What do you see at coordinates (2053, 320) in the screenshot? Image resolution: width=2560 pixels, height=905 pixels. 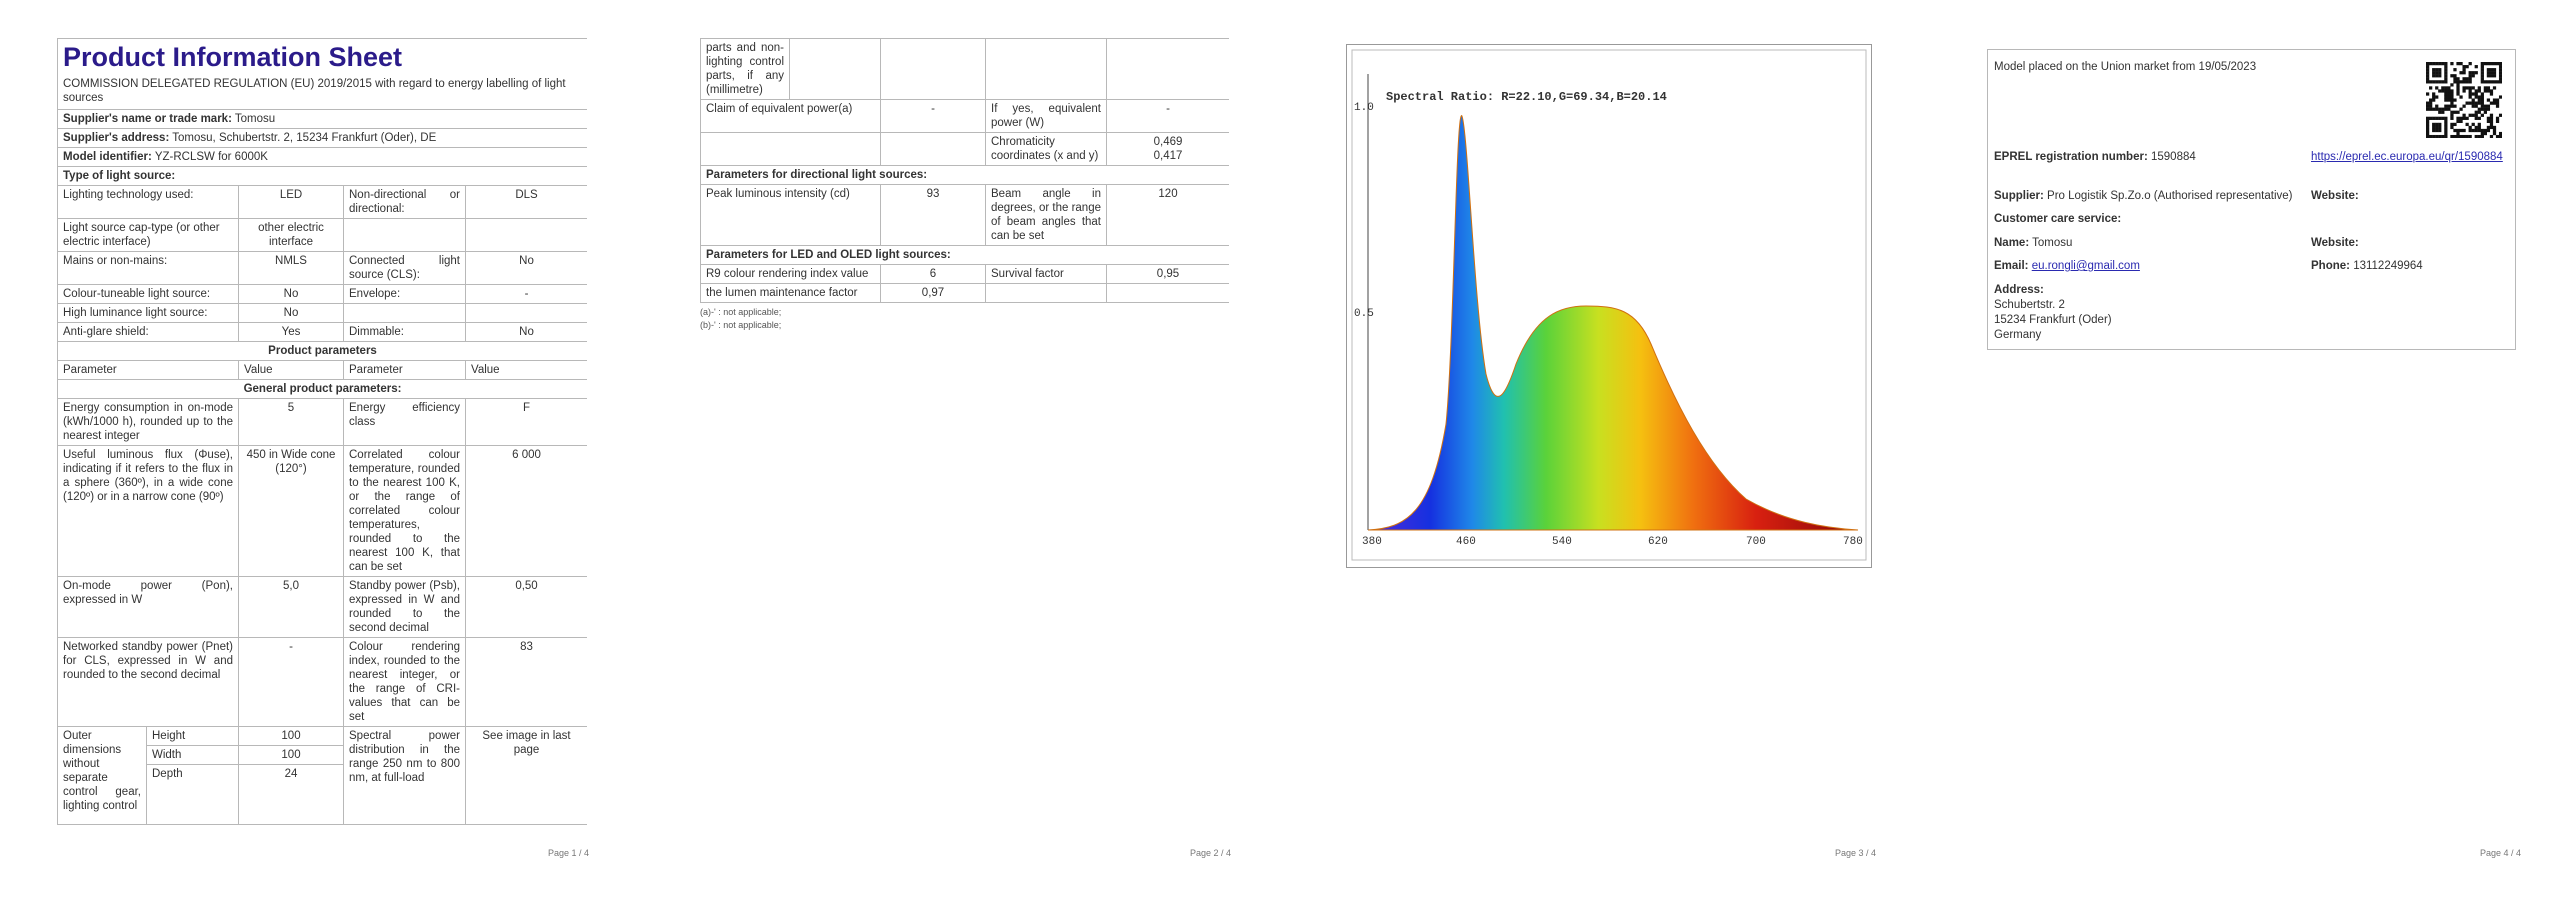 I see `address-line: 15234 Frankfurt (Oder)` at bounding box center [2053, 320].